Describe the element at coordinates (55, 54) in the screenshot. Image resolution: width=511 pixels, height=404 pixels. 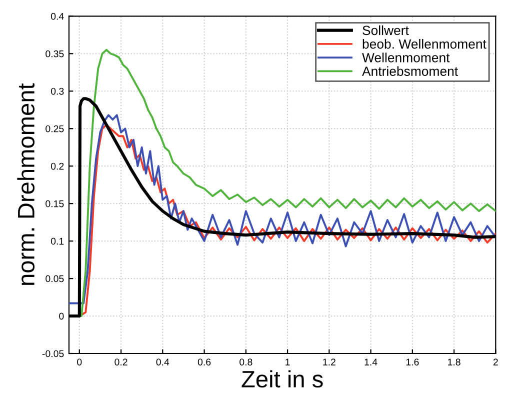
I see `y-tick-label: 0.35` at that location.